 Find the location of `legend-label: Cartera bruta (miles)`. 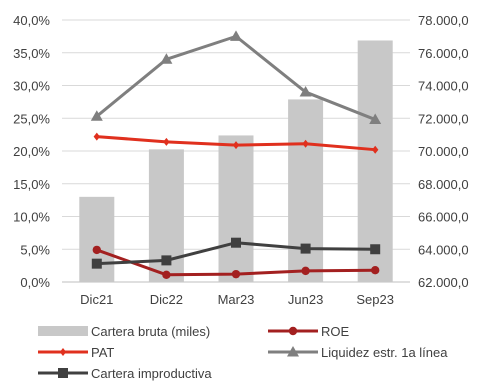

legend-label: Cartera bruta (miles) is located at coordinates (150, 331).